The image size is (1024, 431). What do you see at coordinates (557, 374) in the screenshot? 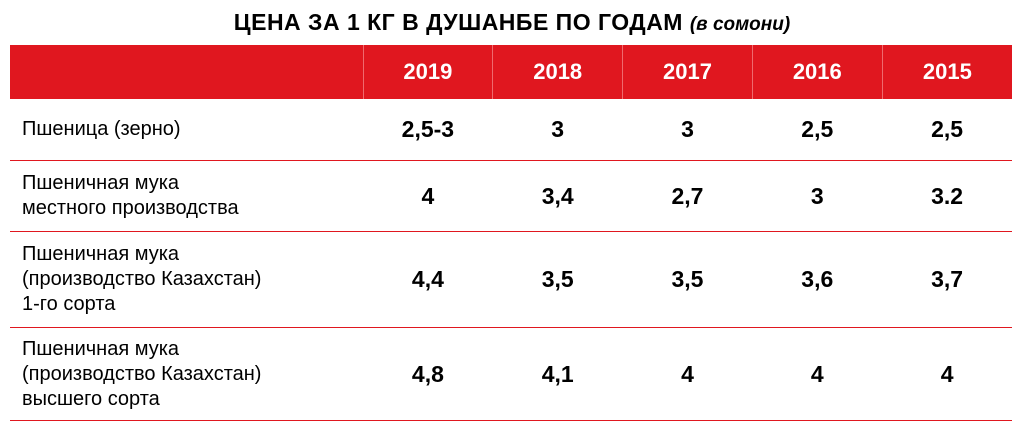
I see `table-cell: 4,1` at bounding box center [557, 374].